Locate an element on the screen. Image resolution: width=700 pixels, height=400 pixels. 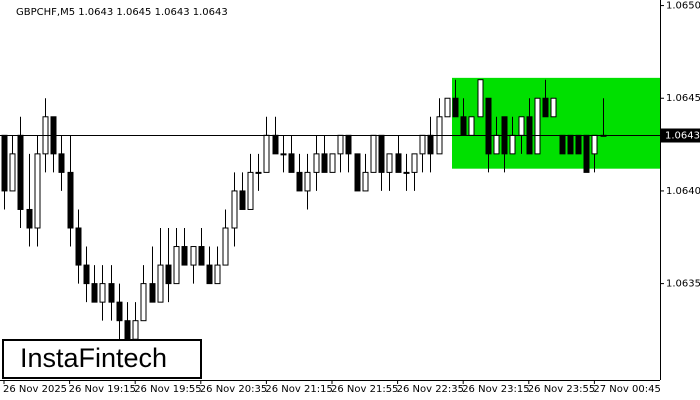
x-tick-label: 26 Nov 2025 is located at coordinates (35, 389).